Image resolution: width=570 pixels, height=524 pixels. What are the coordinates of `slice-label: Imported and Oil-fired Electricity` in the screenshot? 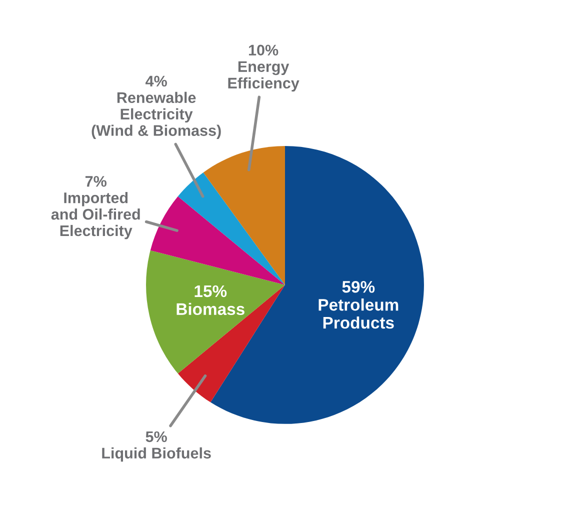 It's located at (95, 216).